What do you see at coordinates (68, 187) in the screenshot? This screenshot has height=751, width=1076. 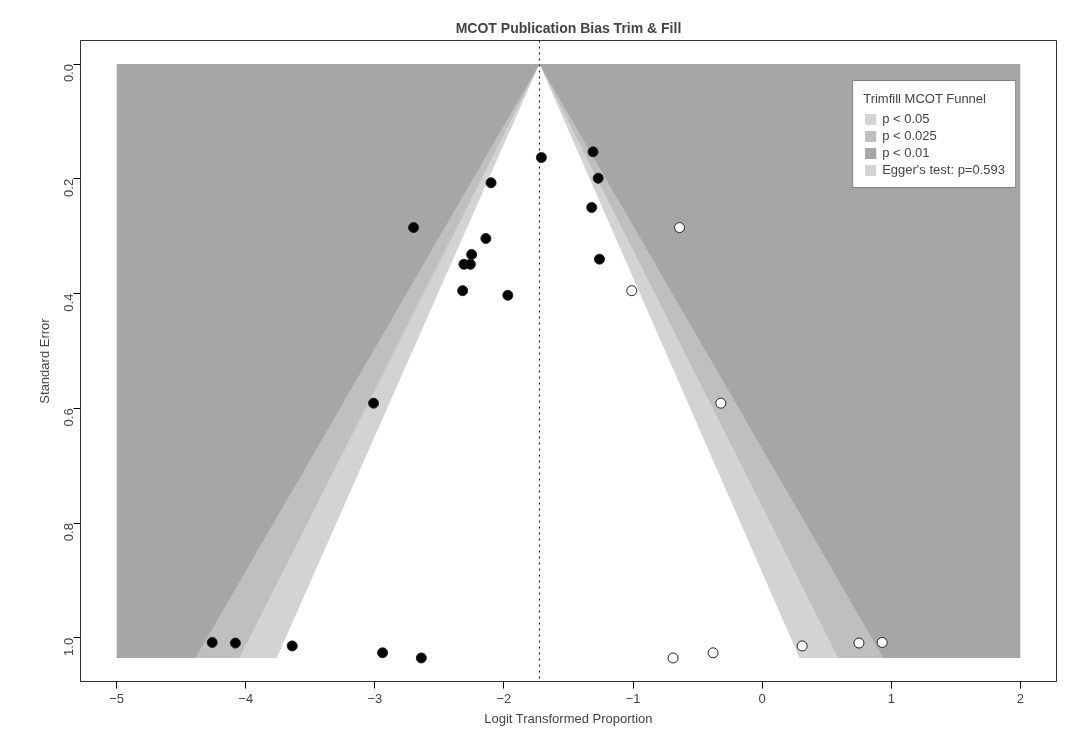 I see `y-tick-label: 0.2` at bounding box center [68, 187].